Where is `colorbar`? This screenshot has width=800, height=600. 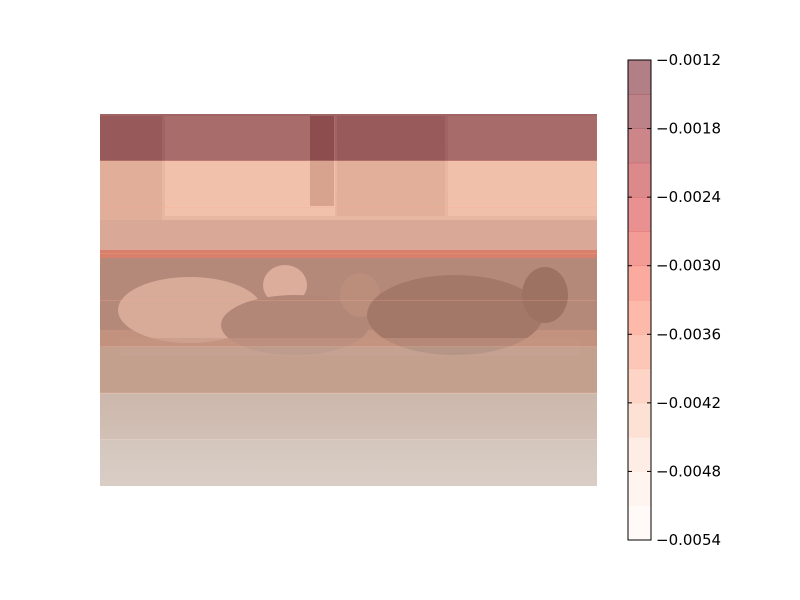 colorbar is located at coordinates (639, 300).